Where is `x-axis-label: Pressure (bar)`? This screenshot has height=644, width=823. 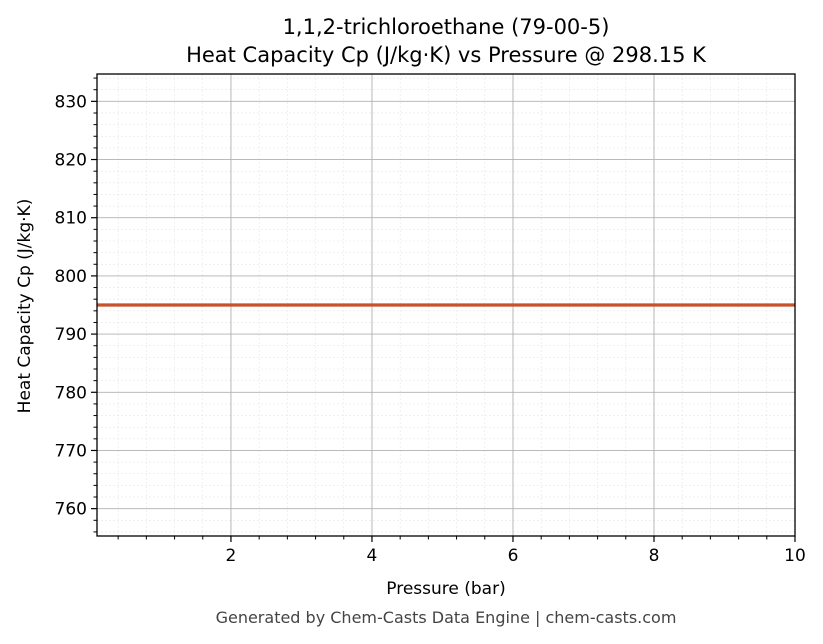 x-axis-label: Pressure (bar) is located at coordinates (445, 589).